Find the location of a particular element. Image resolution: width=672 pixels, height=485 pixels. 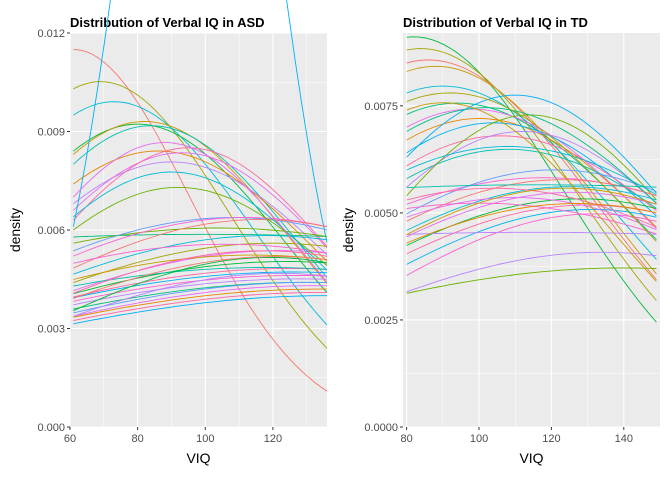

y-tick-label: 0.012 is located at coordinates (51, 34).